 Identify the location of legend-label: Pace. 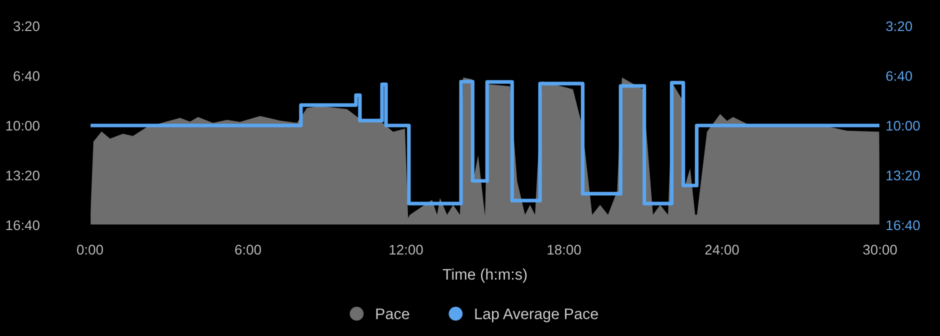
(393, 314).